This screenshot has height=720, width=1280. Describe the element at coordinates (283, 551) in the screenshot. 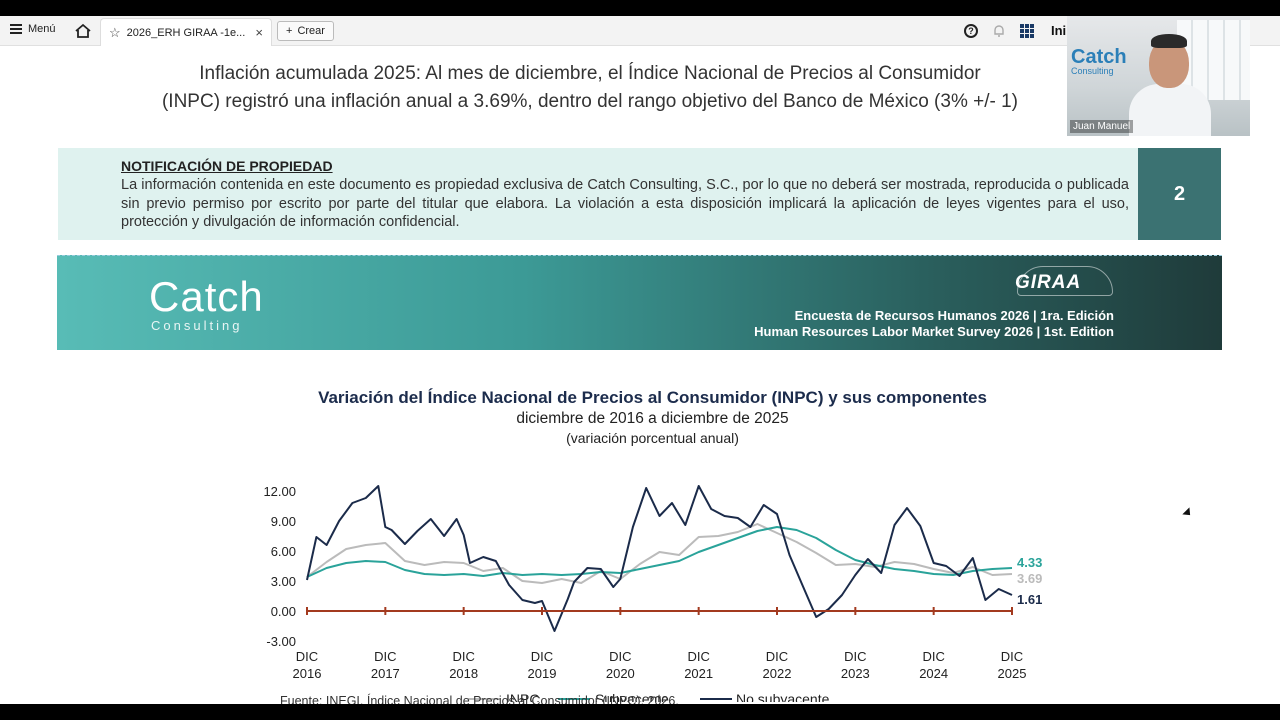

I see `y-tick-label: 6.00` at that location.